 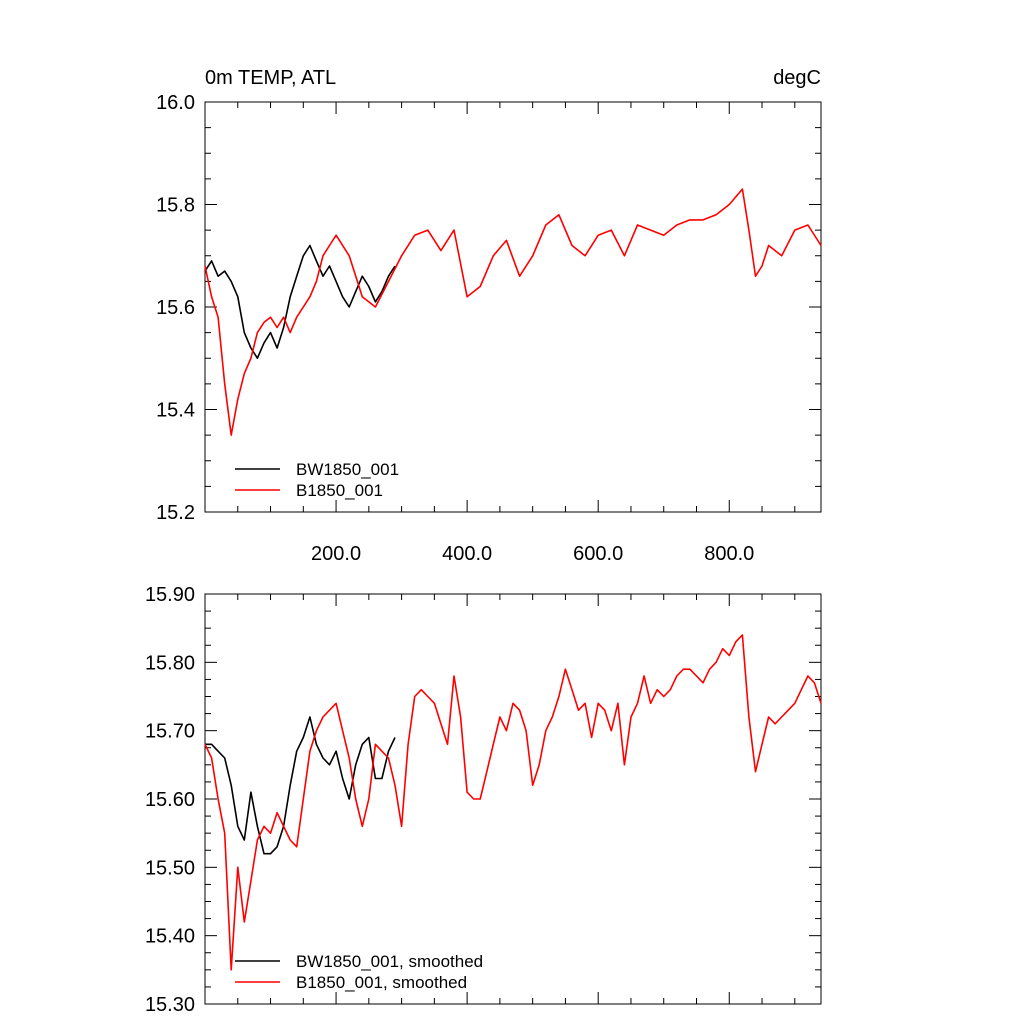 What do you see at coordinates (339, 490) in the screenshot?
I see `legend-label-b1850: B1850_001` at bounding box center [339, 490].